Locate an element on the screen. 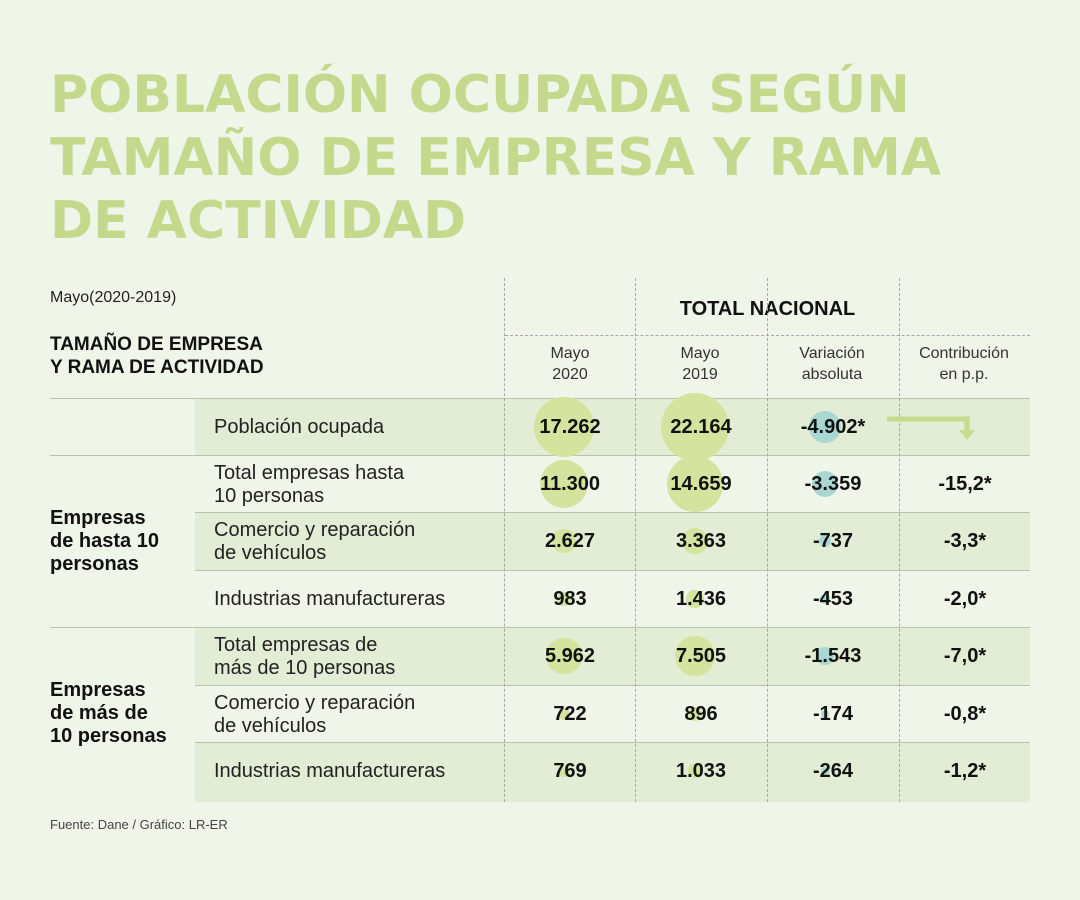 The height and width of the screenshot is (900, 1080). group-line: 10 personas is located at coordinates (108, 736).